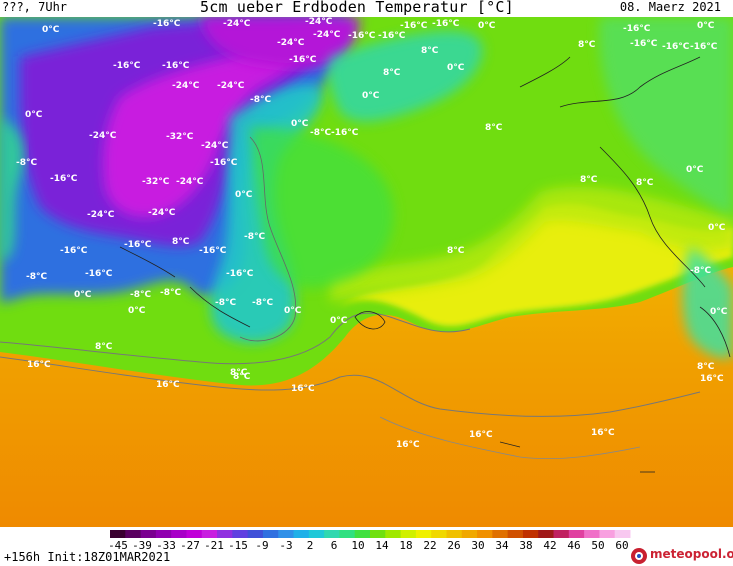 The image size is (733, 566). Describe the element at coordinates (35, 7) in the screenshot. I see `valid-time-label: ???, 7Uhr` at that location.